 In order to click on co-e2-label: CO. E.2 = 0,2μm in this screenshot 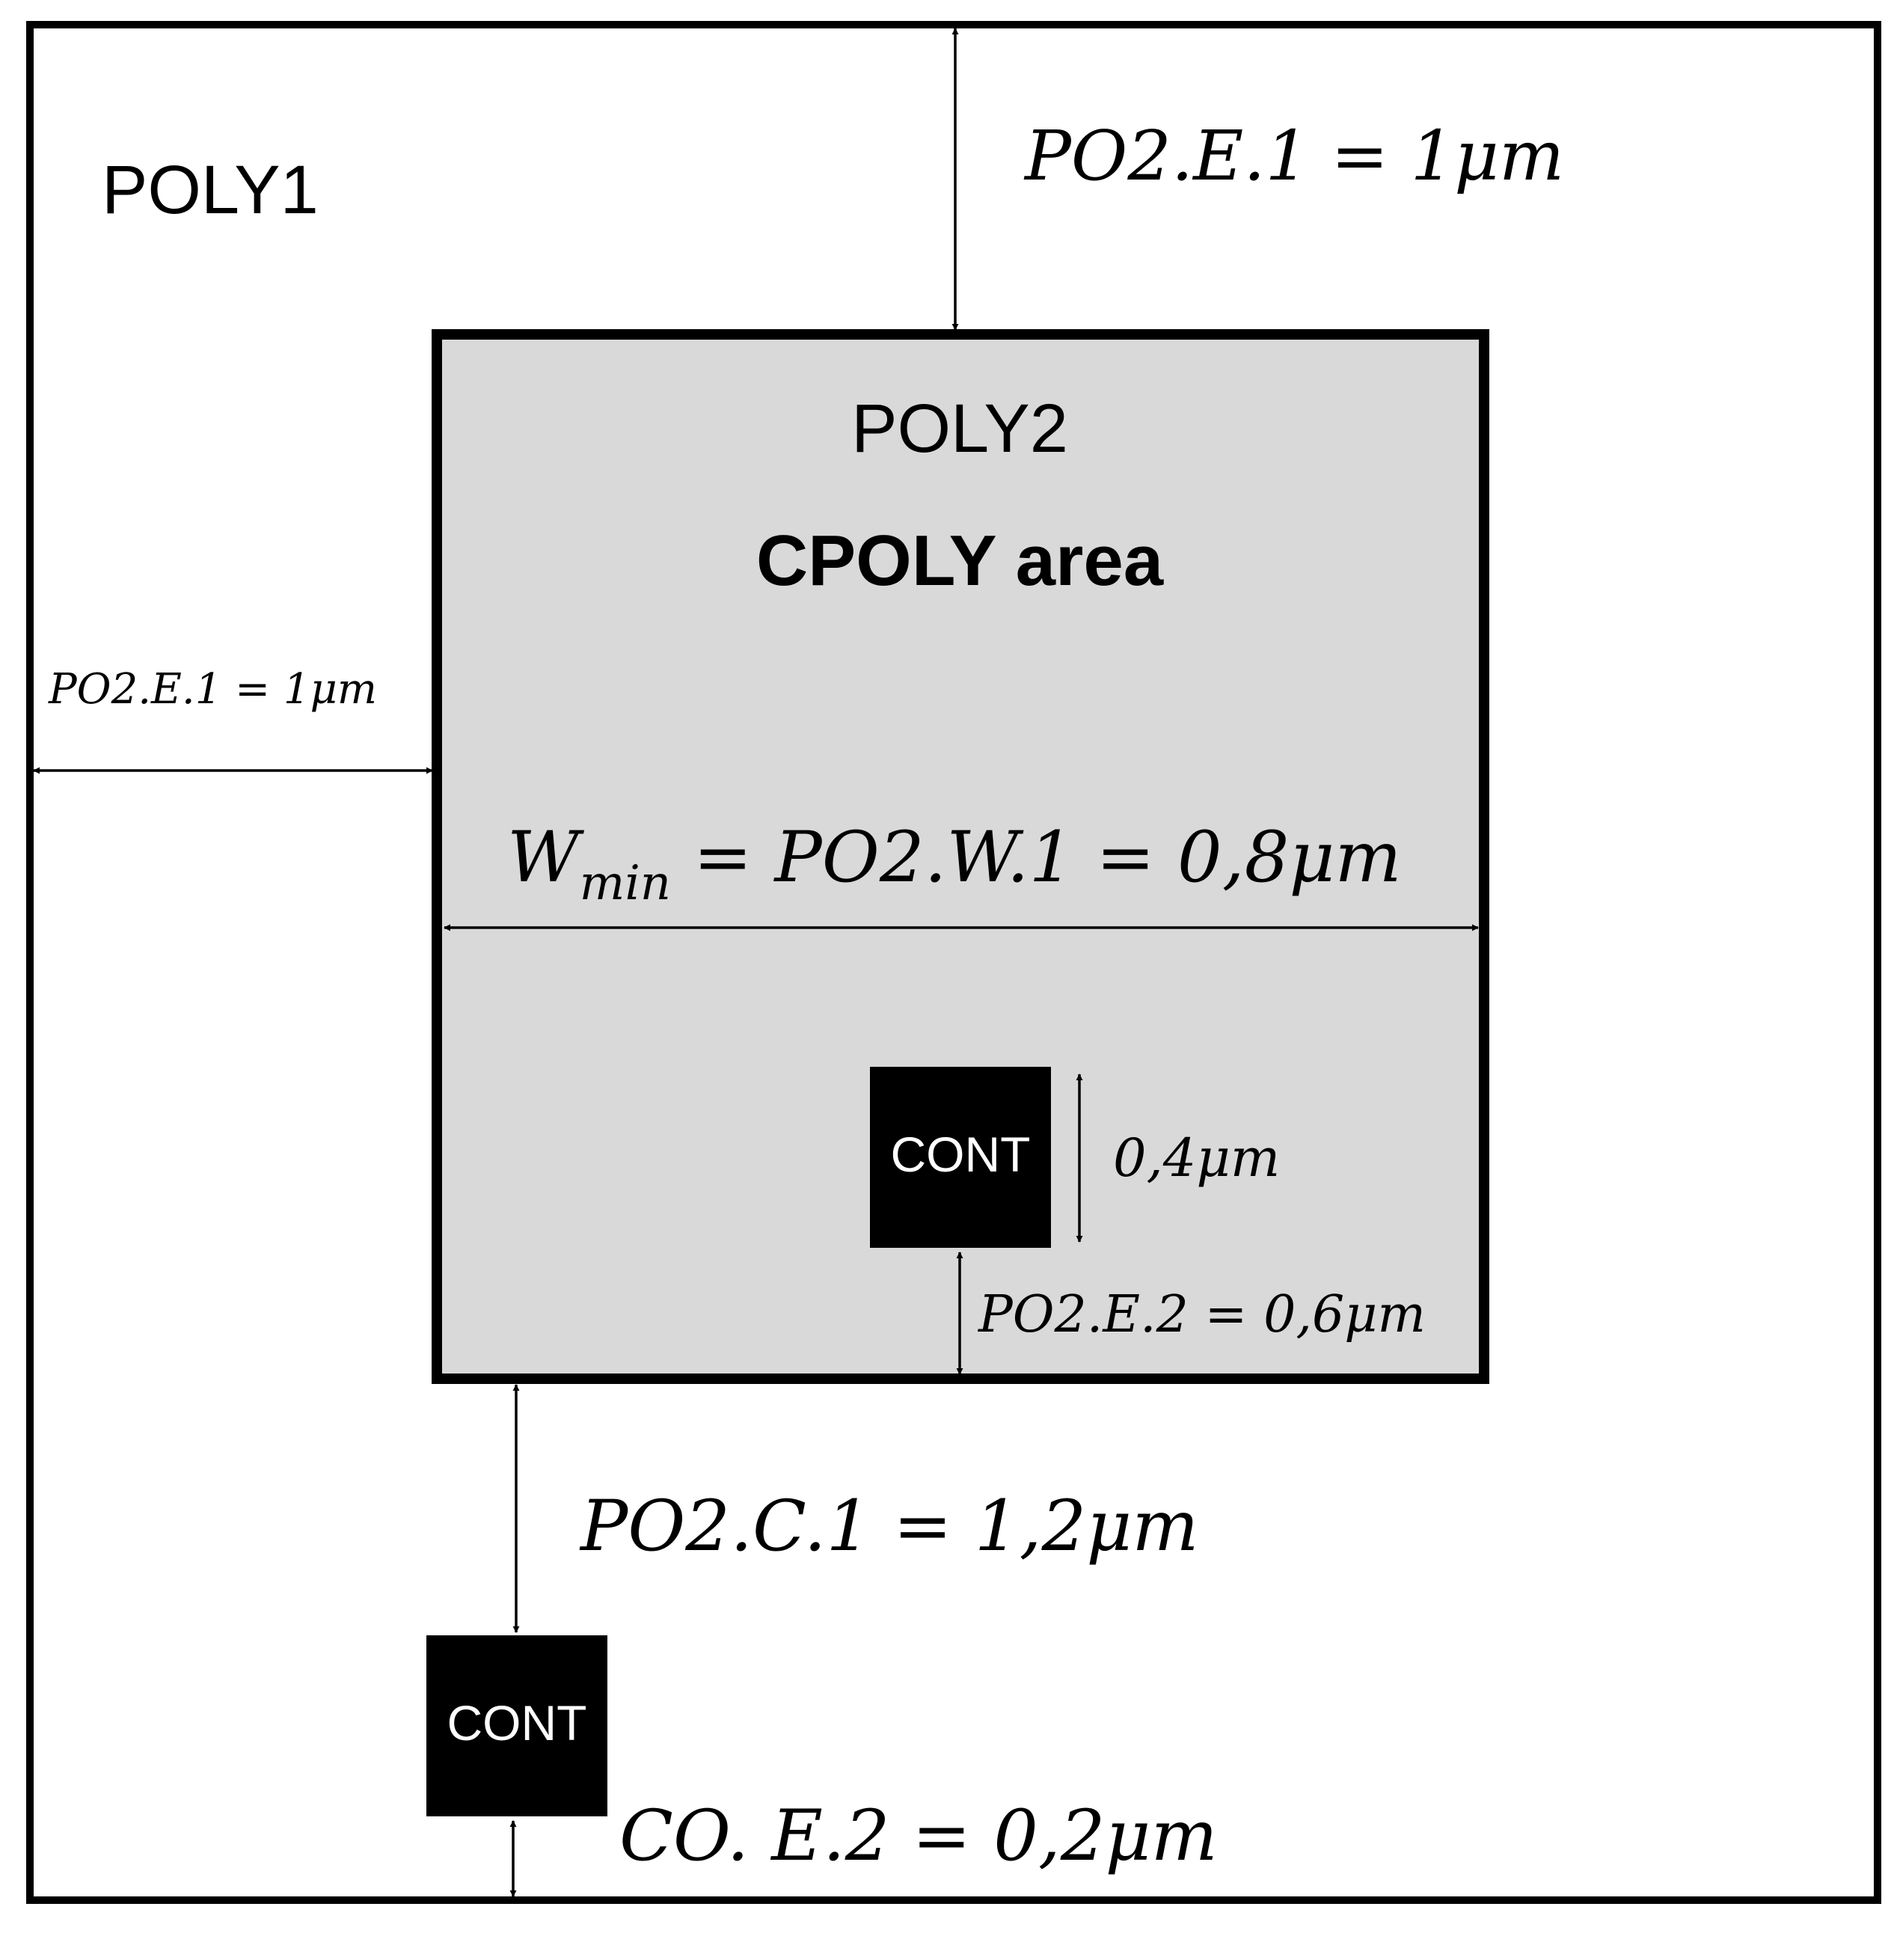, I will do `click(918, 1836)`.